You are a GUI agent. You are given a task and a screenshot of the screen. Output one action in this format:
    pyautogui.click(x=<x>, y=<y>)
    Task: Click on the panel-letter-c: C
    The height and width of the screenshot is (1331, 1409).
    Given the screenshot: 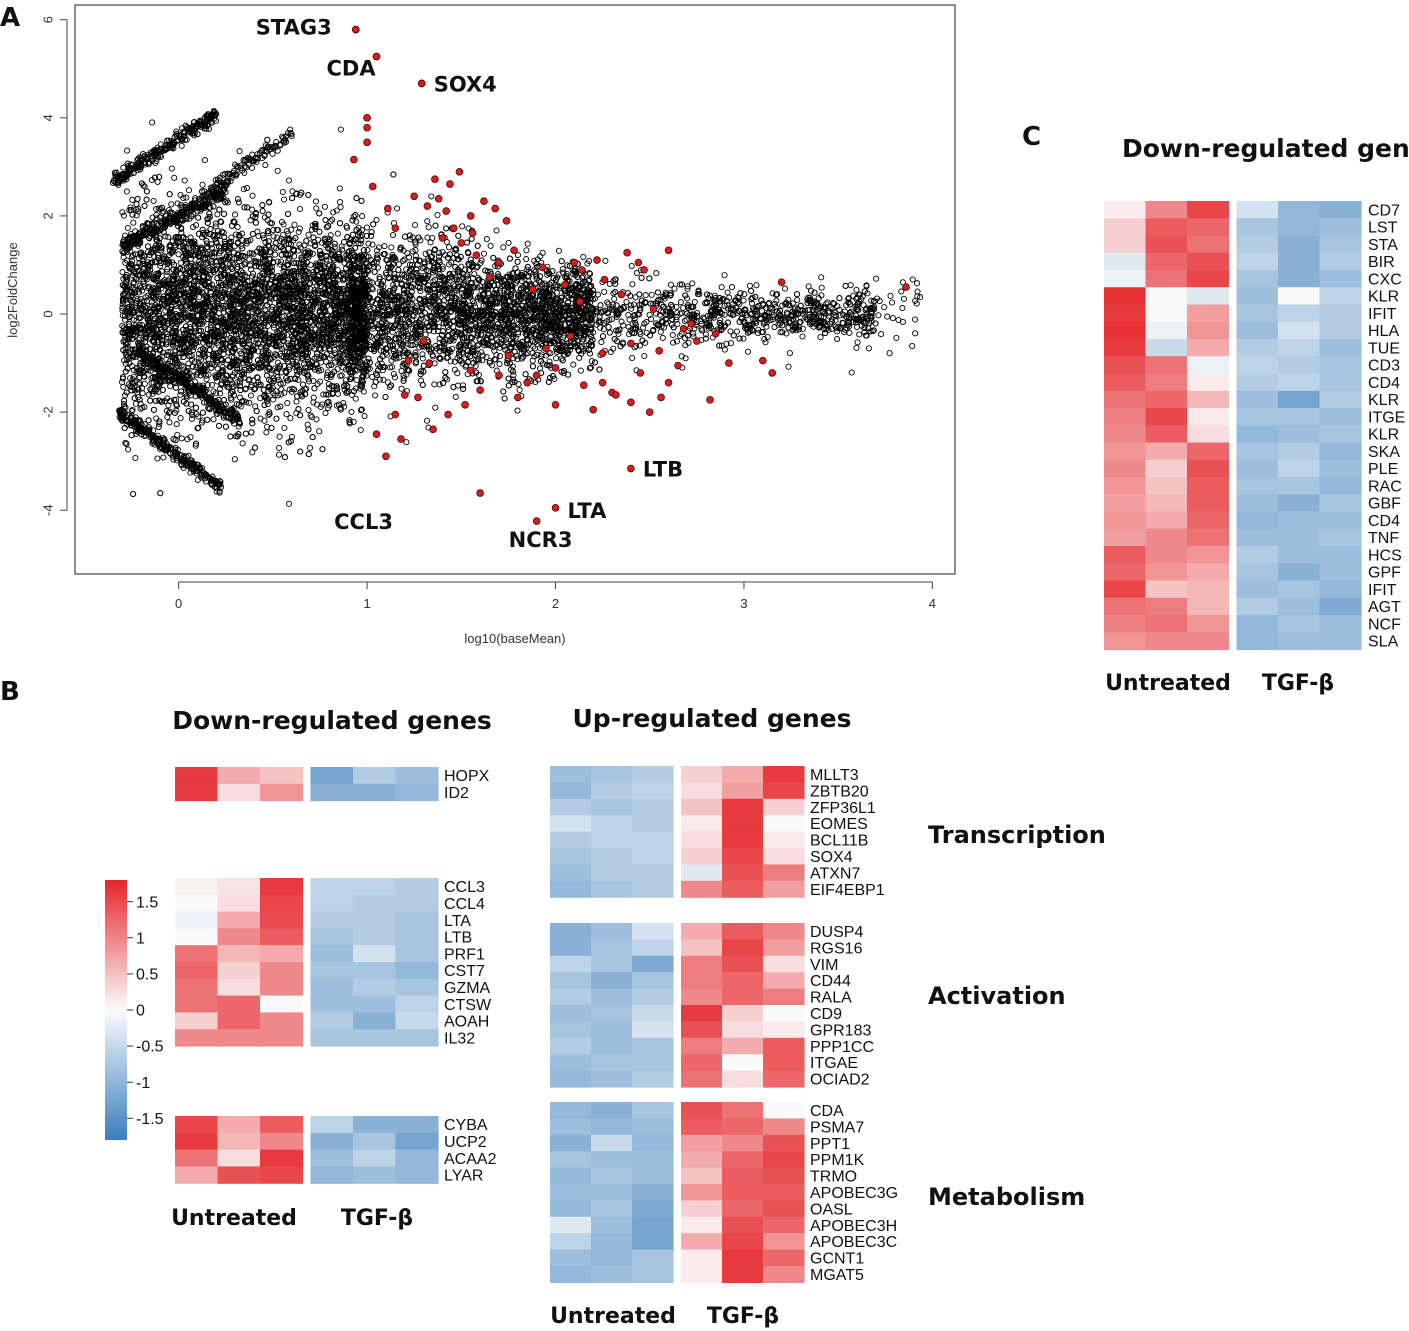 What is the action you would take?
    pyautogui.click(x=1031, y=137)
    